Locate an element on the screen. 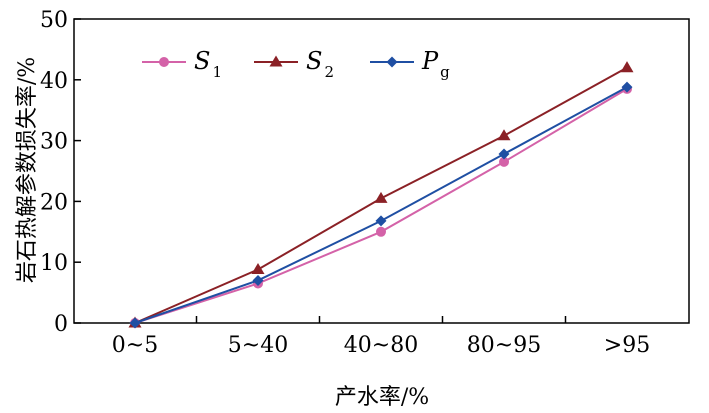 The width and height of the screenshot is (709, 413). y-tick-label: 10 is located at coordinates (54, 263).